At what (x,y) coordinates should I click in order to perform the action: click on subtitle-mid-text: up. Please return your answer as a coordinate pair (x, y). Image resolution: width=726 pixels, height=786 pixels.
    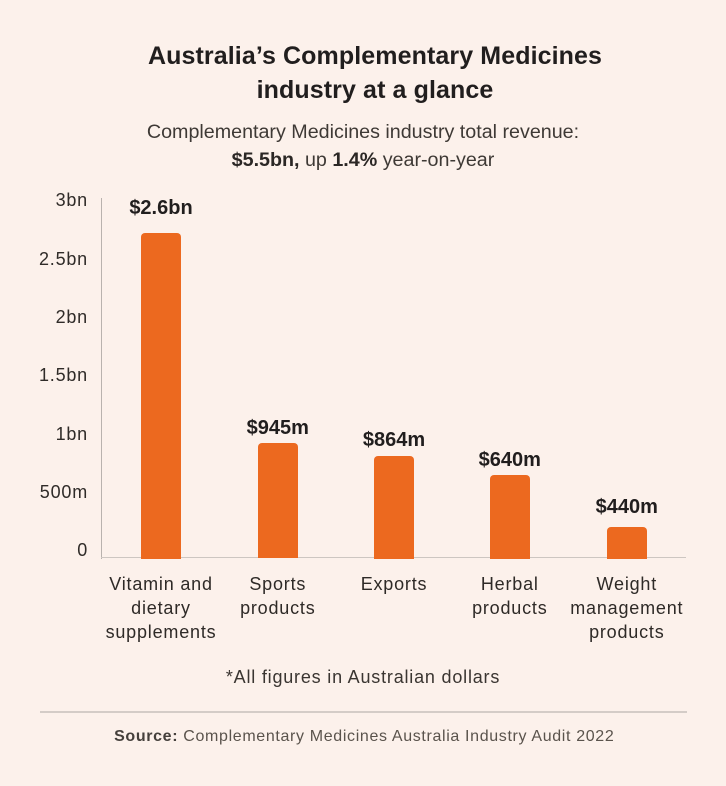
    Looking at the image, I should click on (316, 160).